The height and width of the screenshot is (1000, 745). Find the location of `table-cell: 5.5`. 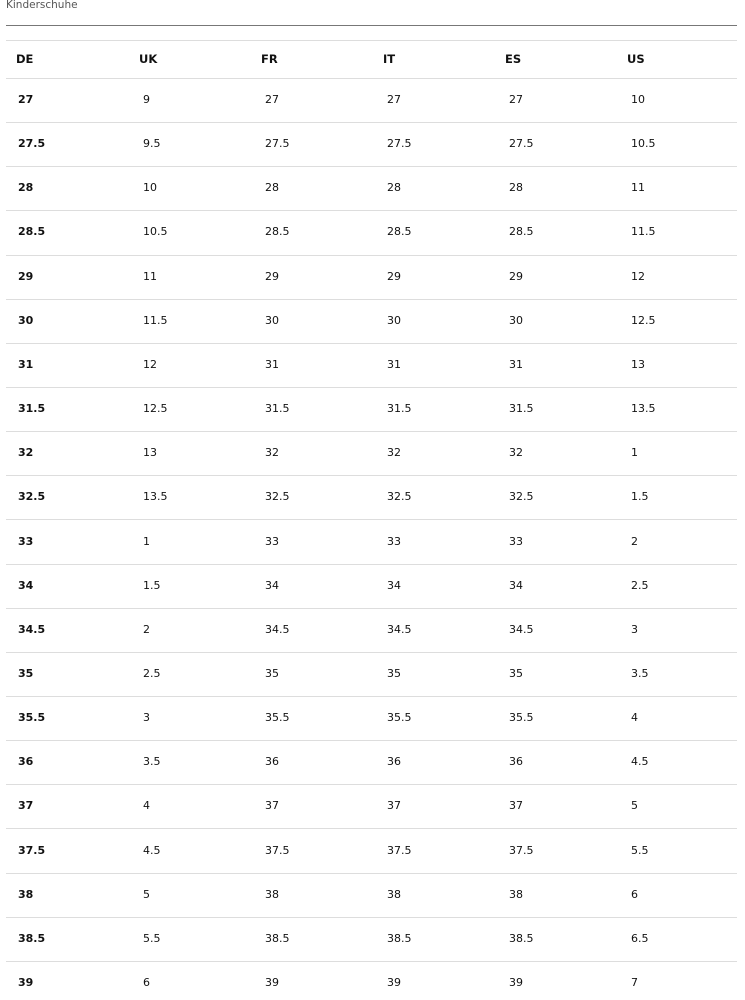

table-cell: 5.5 is located at coordinates (640, 850).